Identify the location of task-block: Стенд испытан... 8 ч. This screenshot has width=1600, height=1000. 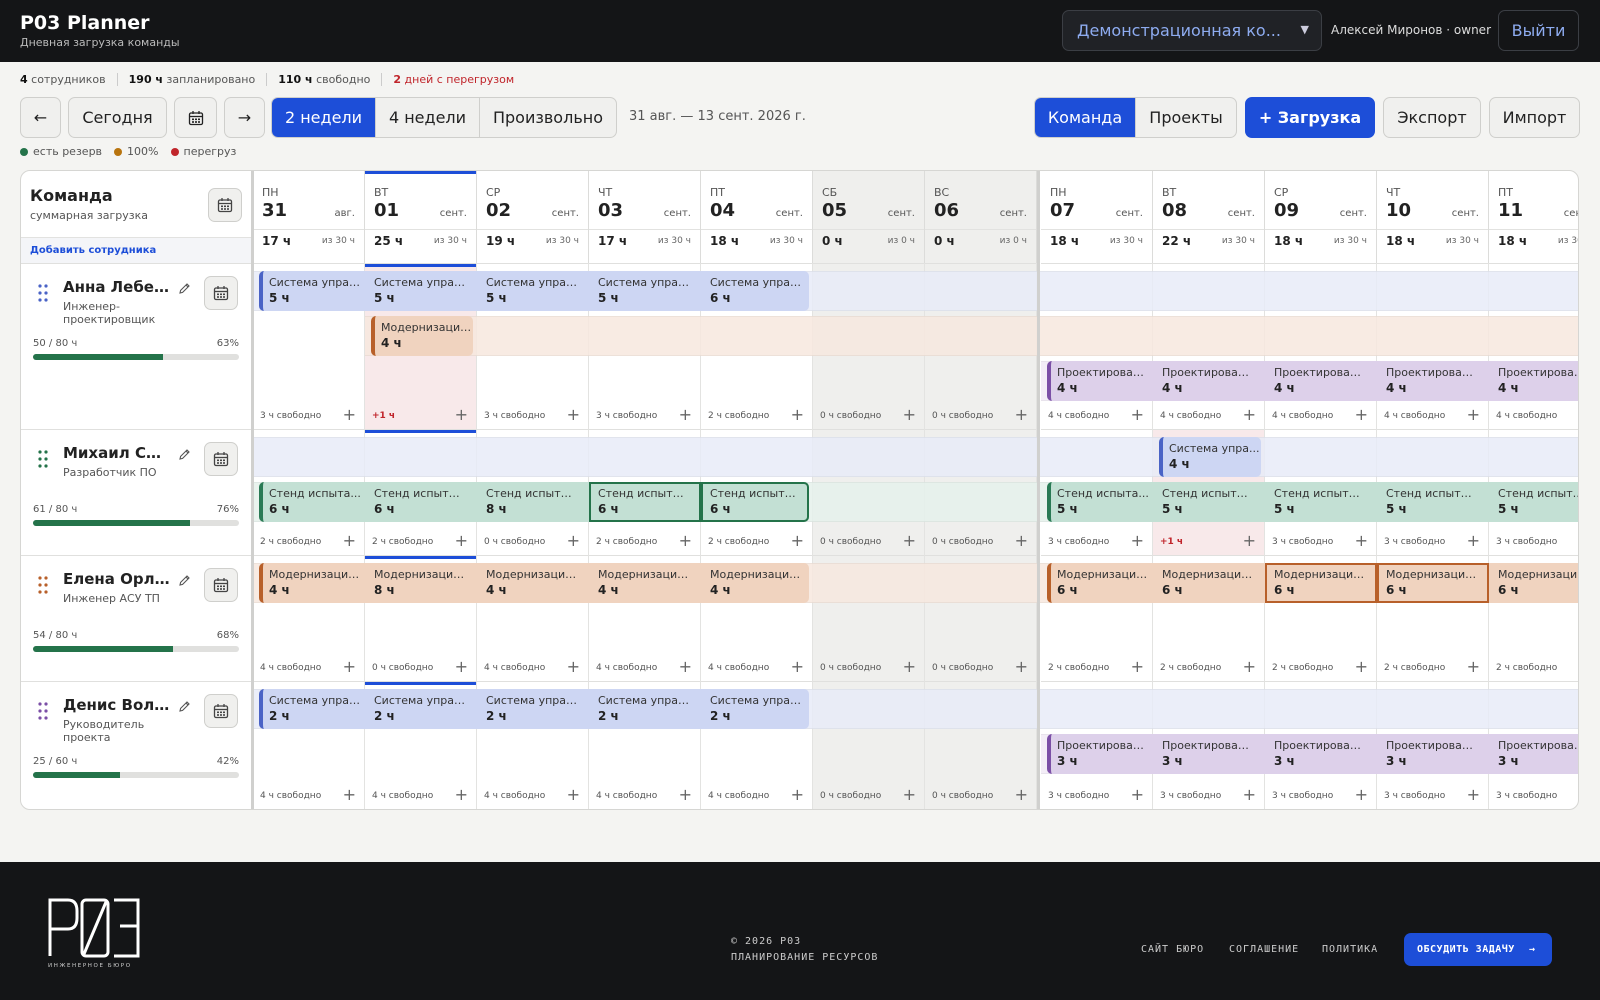
(533, 502).